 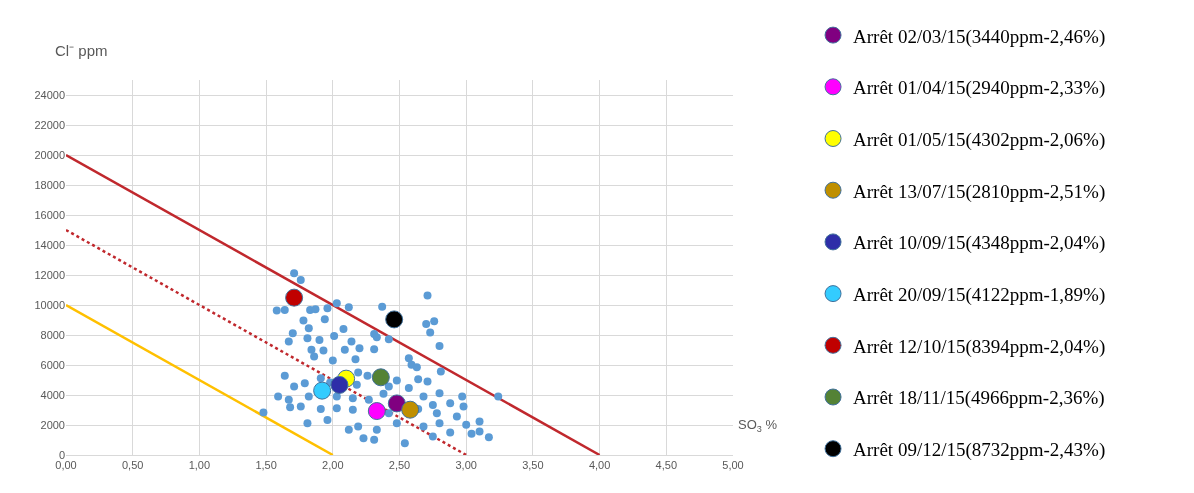 What do you see at coordinates (666, 465) in the screenshot?
I see `x-tick-label: 4,50` at bounding box center [666, 465].